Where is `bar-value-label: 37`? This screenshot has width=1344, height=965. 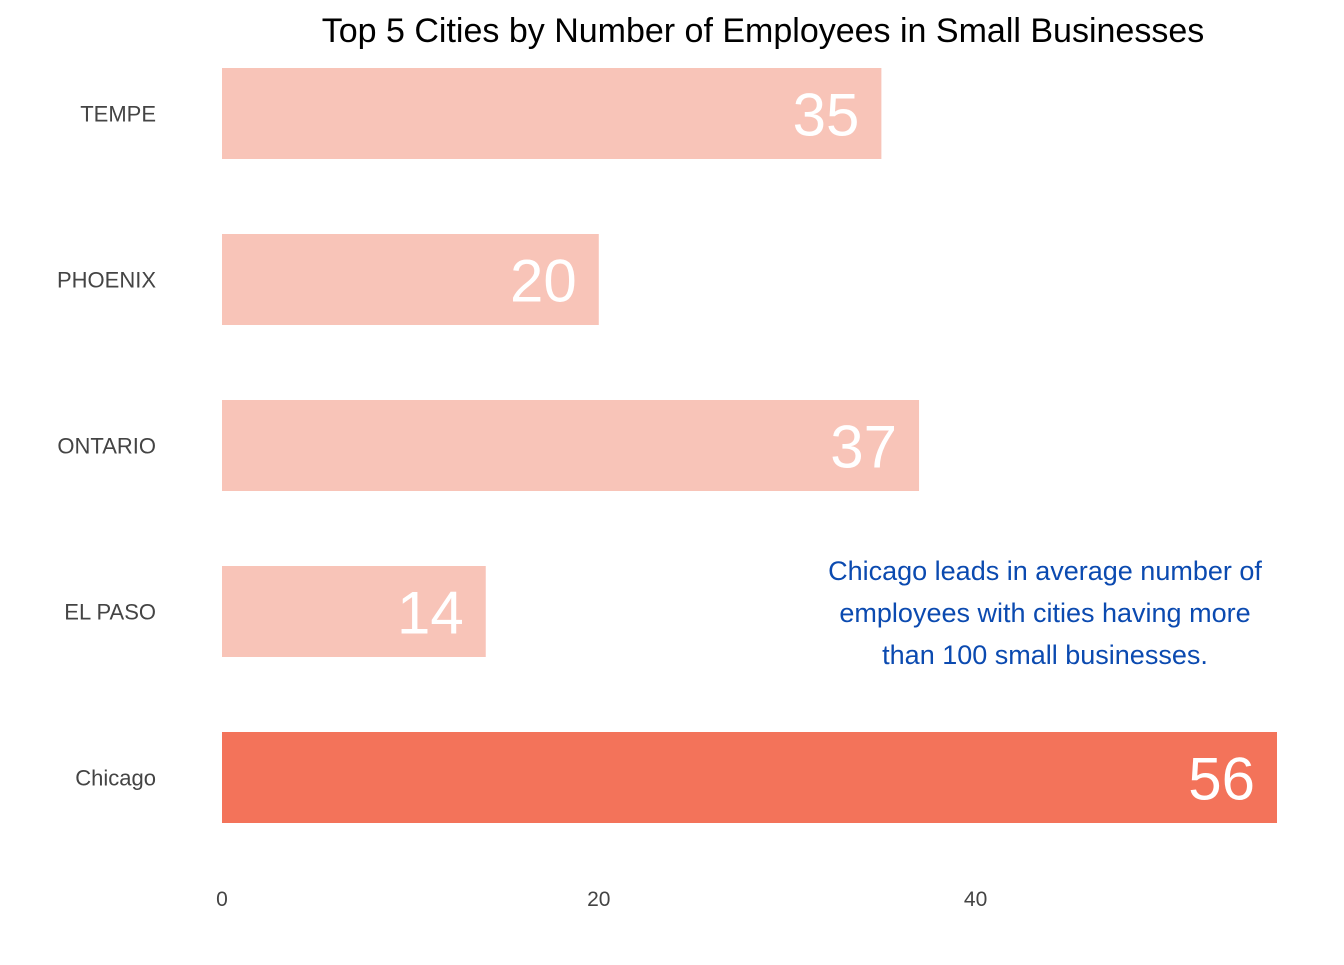
bar-value-label: 37 is located at coordinates (863, 447).